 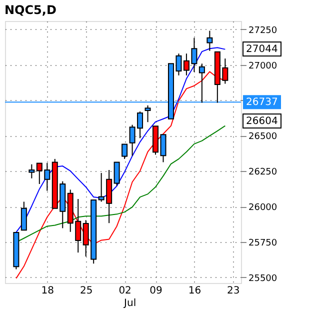 I want to click on y-tick-label: 27000, so click(x=263, y=66).